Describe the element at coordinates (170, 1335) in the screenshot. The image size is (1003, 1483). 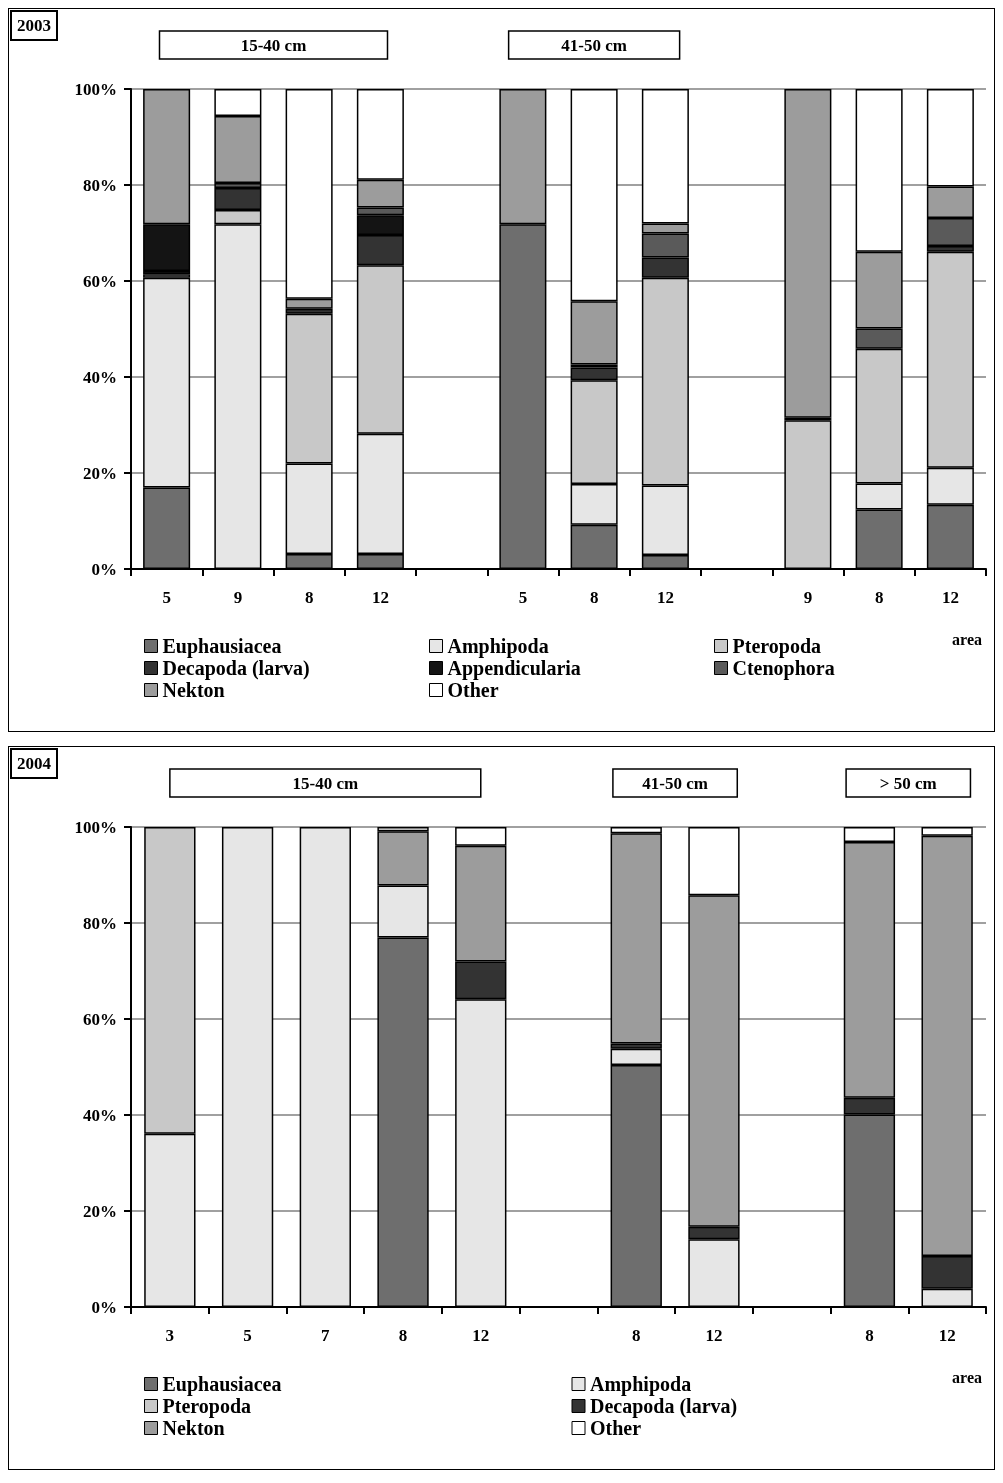
I see `x-tick-label: 3` at that location.